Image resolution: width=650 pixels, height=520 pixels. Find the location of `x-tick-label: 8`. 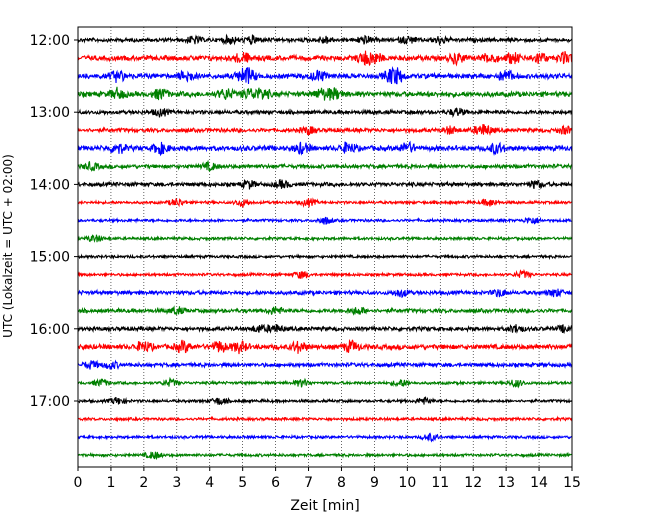

x-tick-label: 8 is located at coordinates (341, 483).